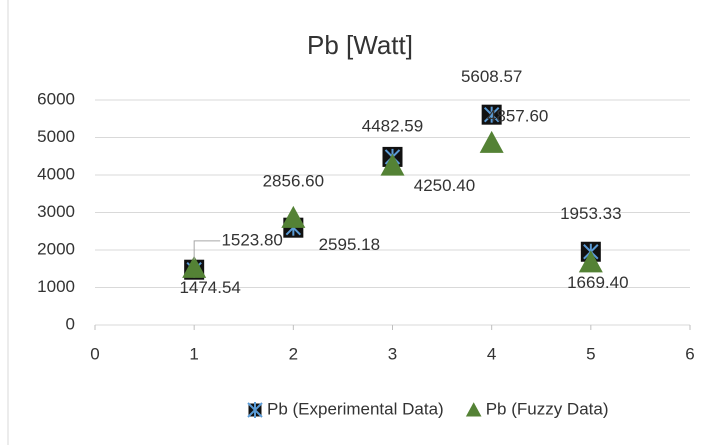 Image resolution: width=719 pixels, height=445 pixels. Describe the element at coordinates (392, 353) in the screenshot. I see `x-tick-label: 3` at that location.